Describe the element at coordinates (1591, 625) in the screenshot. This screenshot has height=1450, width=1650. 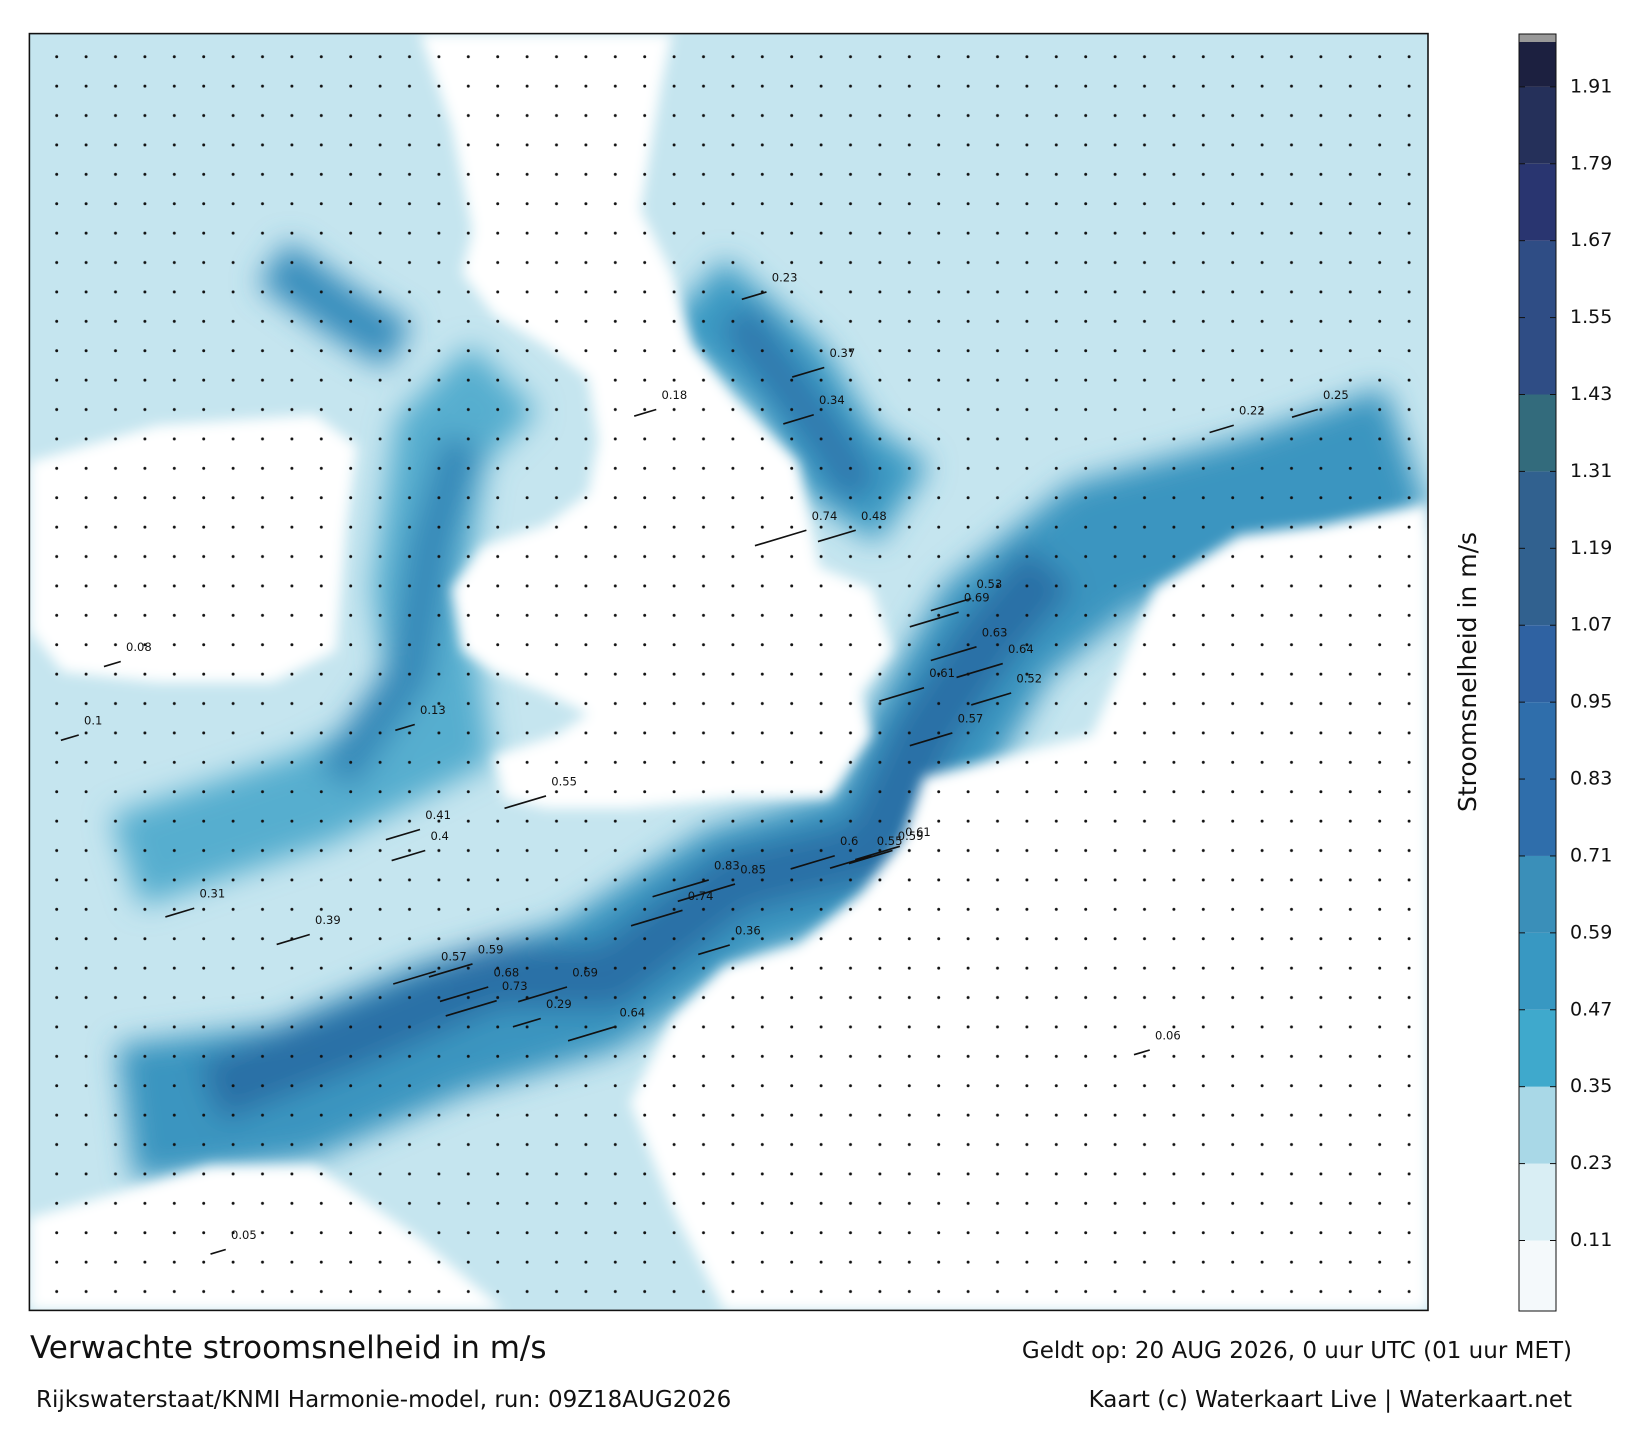
I see `colorbar-tick-label: 1.07` at that location.